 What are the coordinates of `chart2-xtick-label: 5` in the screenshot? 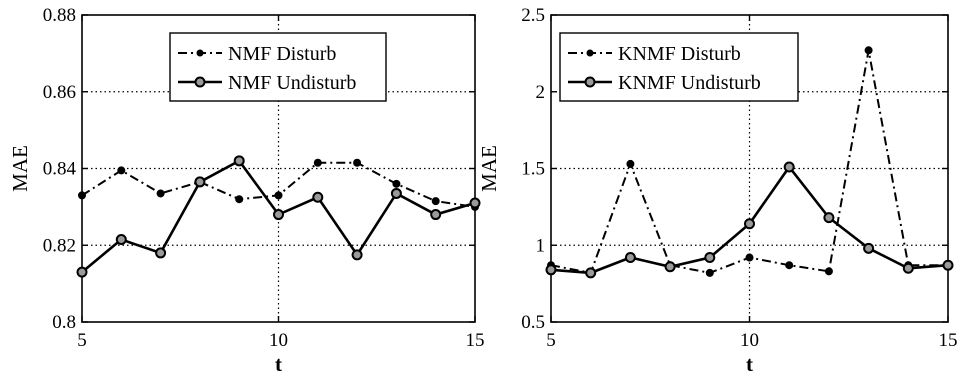 It's located at (551, 340).